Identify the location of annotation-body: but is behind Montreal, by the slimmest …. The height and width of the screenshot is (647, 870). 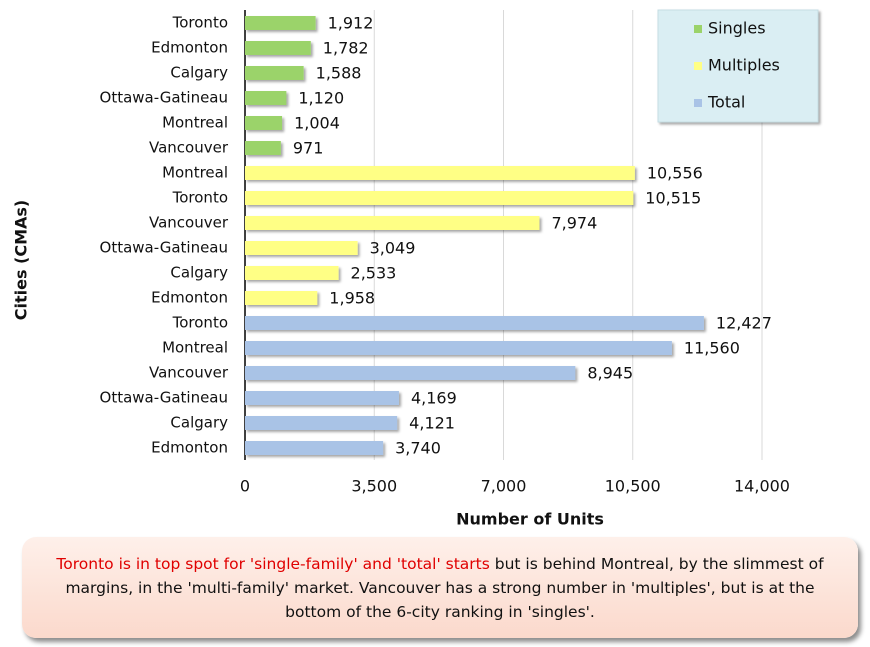
(444, 587).